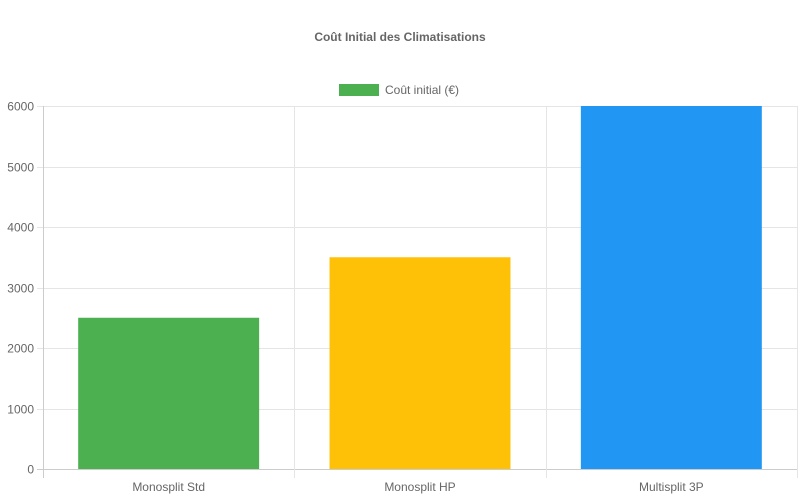 The height and width of the screenshot is (500, 800). Describe the element at coordinates (30, 470) in the screenshot. I see `y-tick-label: 0` at that location.